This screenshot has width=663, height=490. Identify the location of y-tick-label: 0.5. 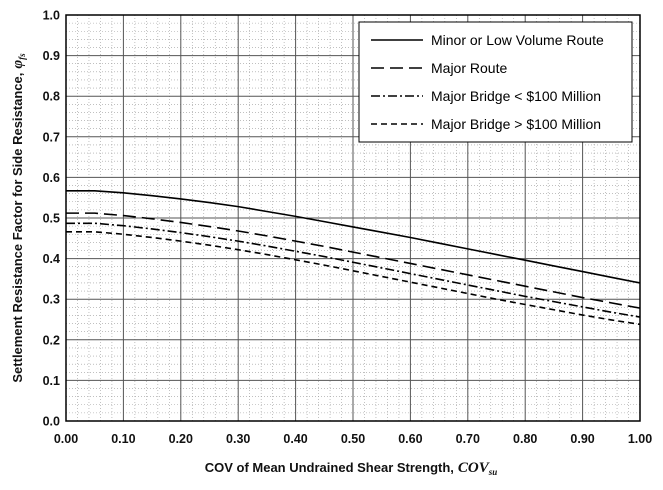
(51, 219).